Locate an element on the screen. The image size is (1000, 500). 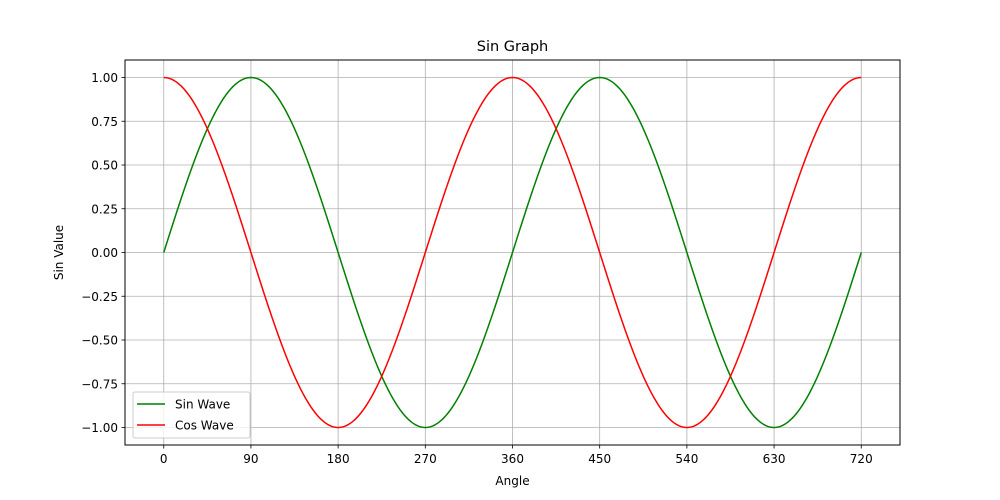
x-tick-label: 450 is located at coordinates (599, 459).